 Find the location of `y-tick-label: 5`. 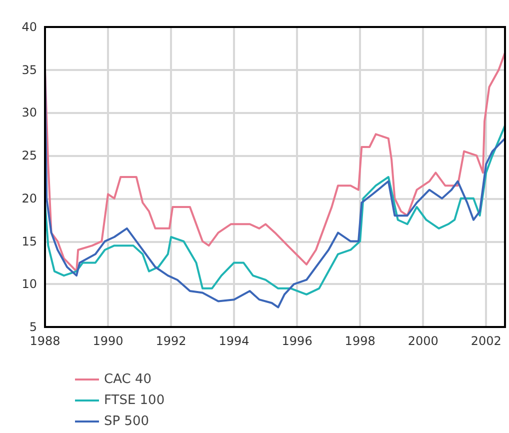

y-tick-label: 5 is located at coordinates (33, 327).